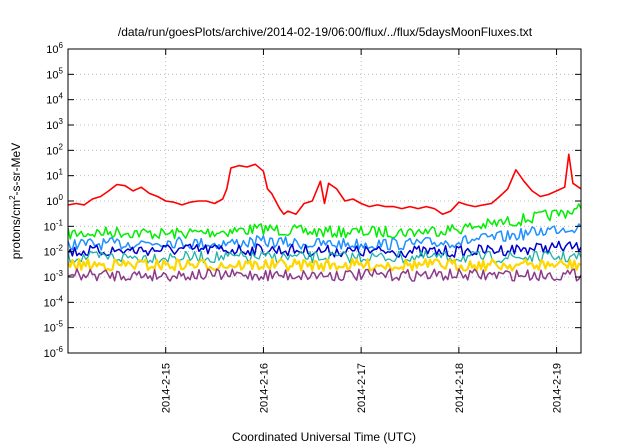 Image resolution: width=640 pixels, height=448 pixels. I want to click on y-tick-label: 10⁻¹, so click(54, 225).